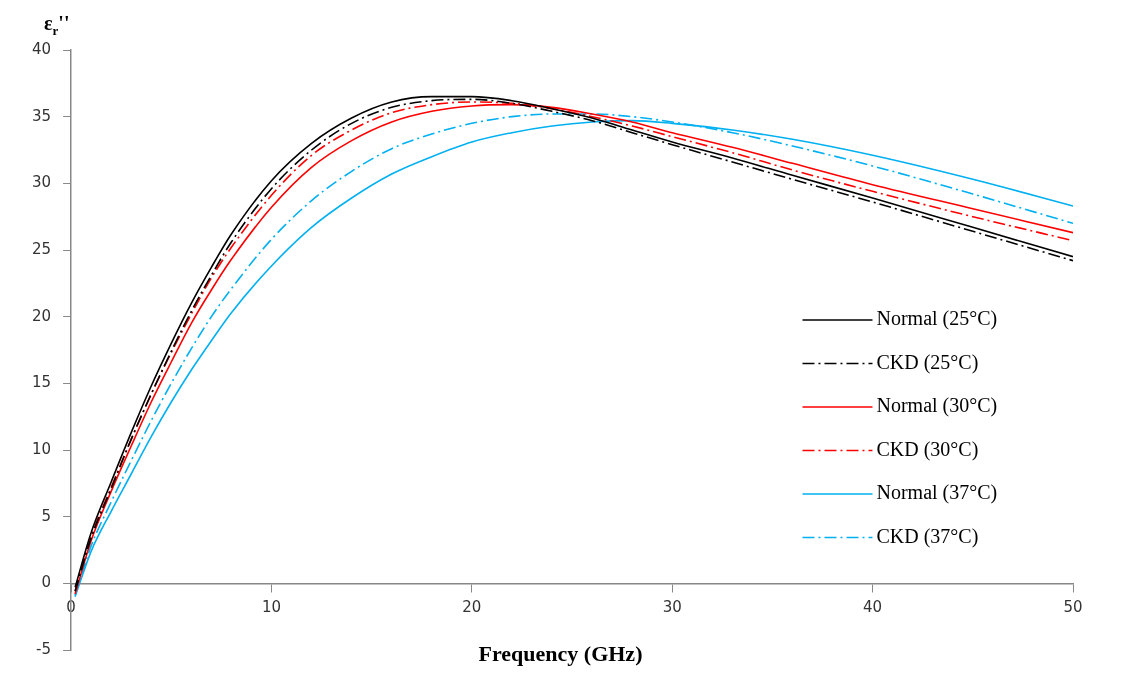 The height and width of the screenshot is (675, 1121). I want to click on y-tick-label: 5, so click(46, 515).